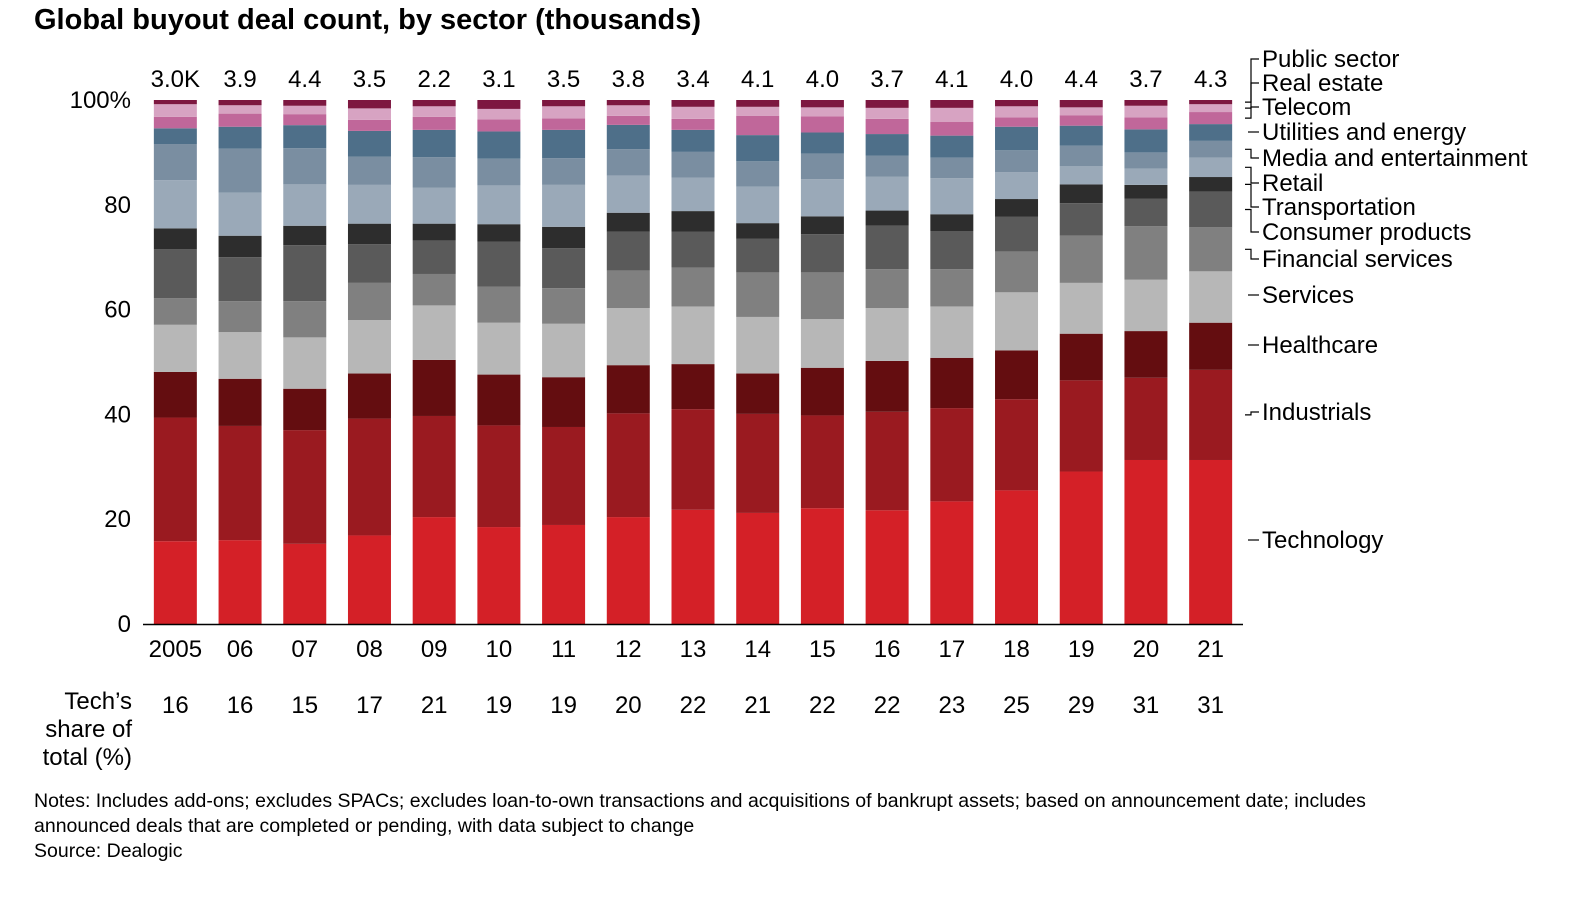 The width and height of the screenshot is (1593, 897). I want to click on tech-share-value: 15, so click(304, 705).